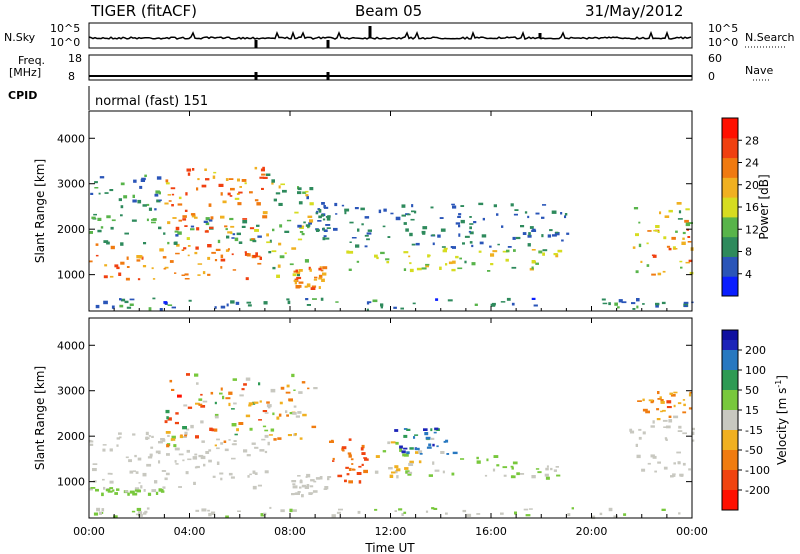 This screenshot has height=554, width=800. What do you see at coordinates (65, 42) in the screenshot?
I see `nsky-tick-bottom: 10^0` at bounding box center [65, 42].